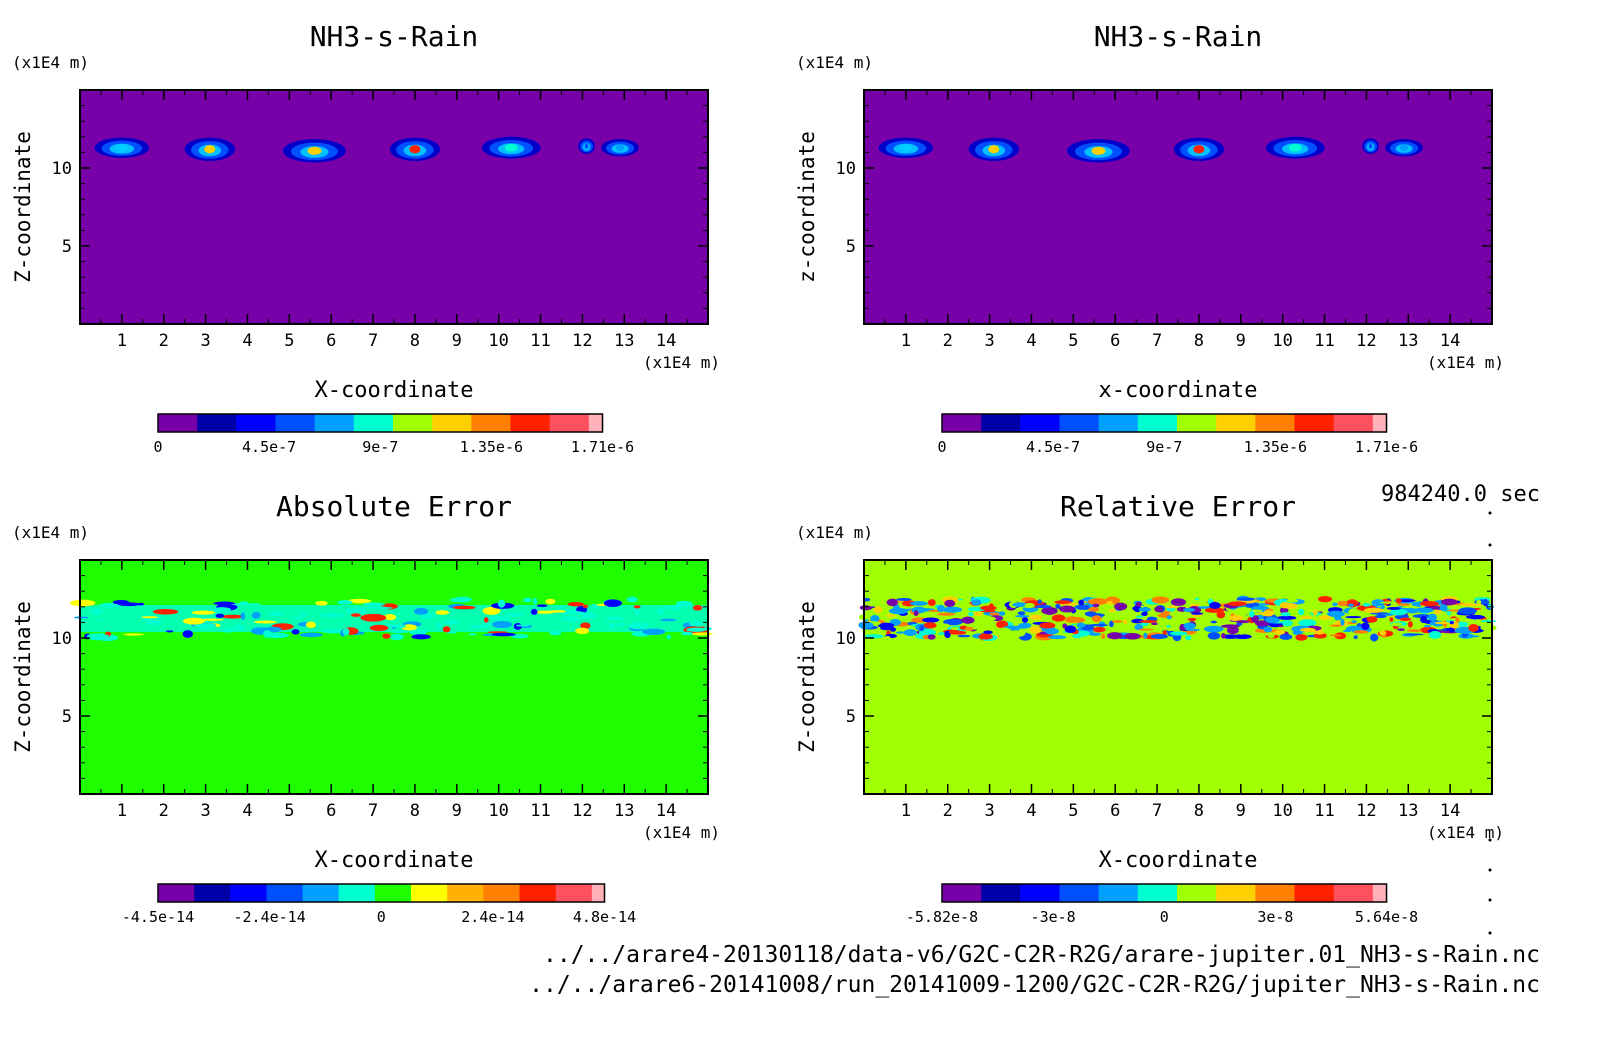 This screenshot has height=1054, width=1604. What do you see at coordinates (331, 341) in the screenshot?
I see `x-tick-label: 6` at bounding box center [331, 341].